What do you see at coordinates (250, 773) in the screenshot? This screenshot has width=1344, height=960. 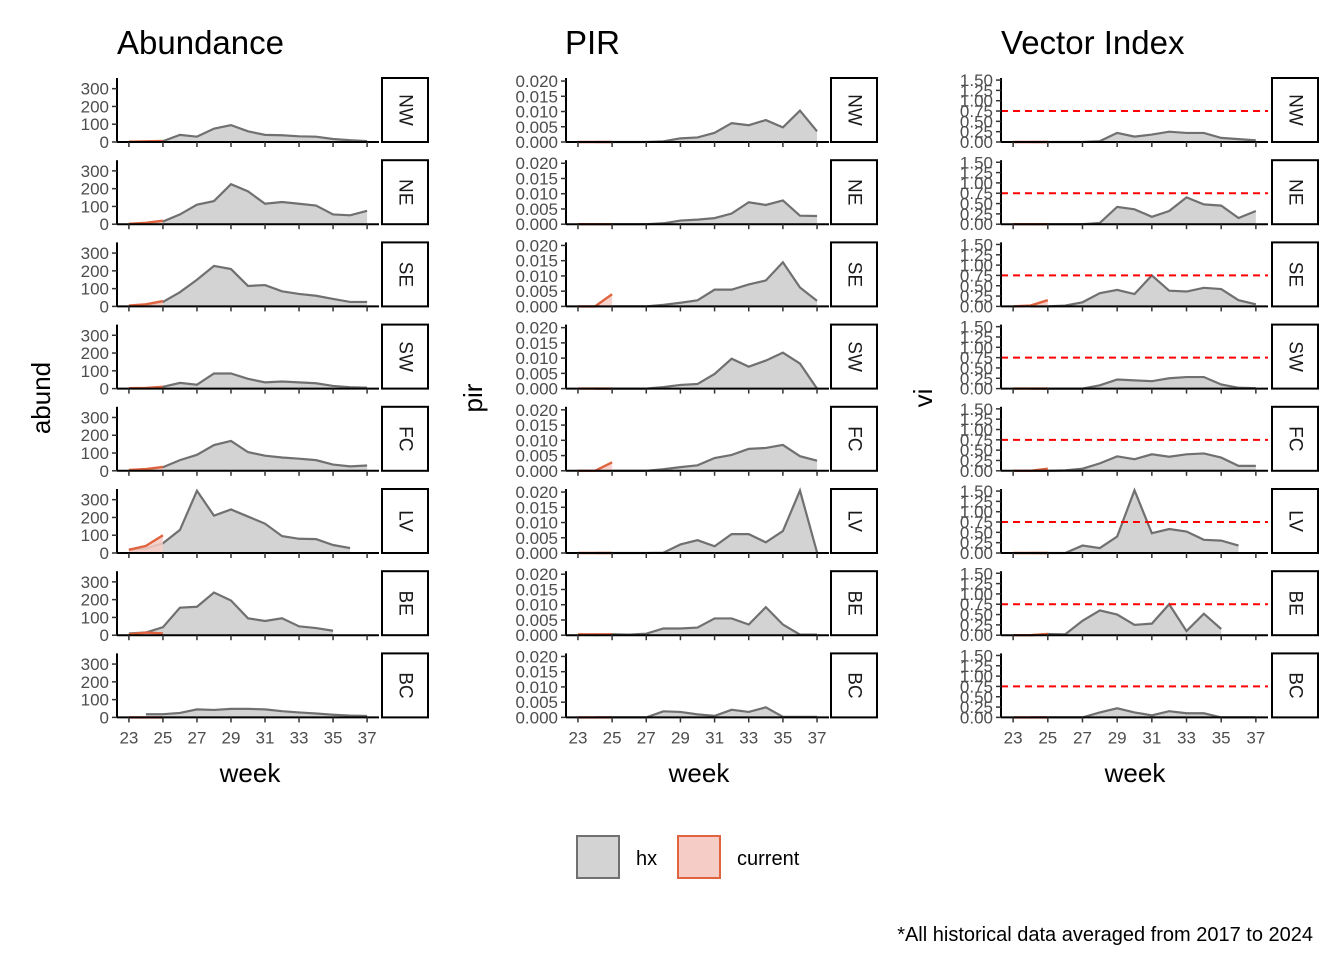 I see `abundance-x-axis-title: week` at bounding box center [250, 773].